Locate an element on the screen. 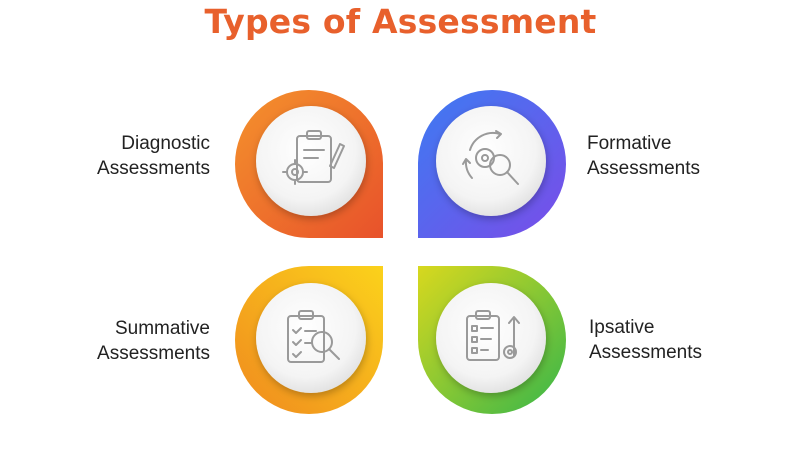  label-formative: Formative Assessments is located at coordinates (643, 156).